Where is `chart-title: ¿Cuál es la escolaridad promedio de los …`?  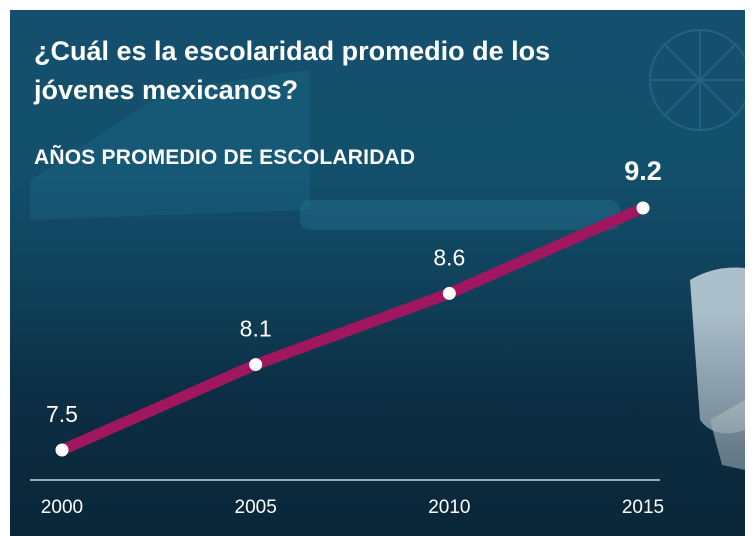
chart-title: ¿Cuál es la escolaridad promedio de los … is located at coordinates (292, 70).